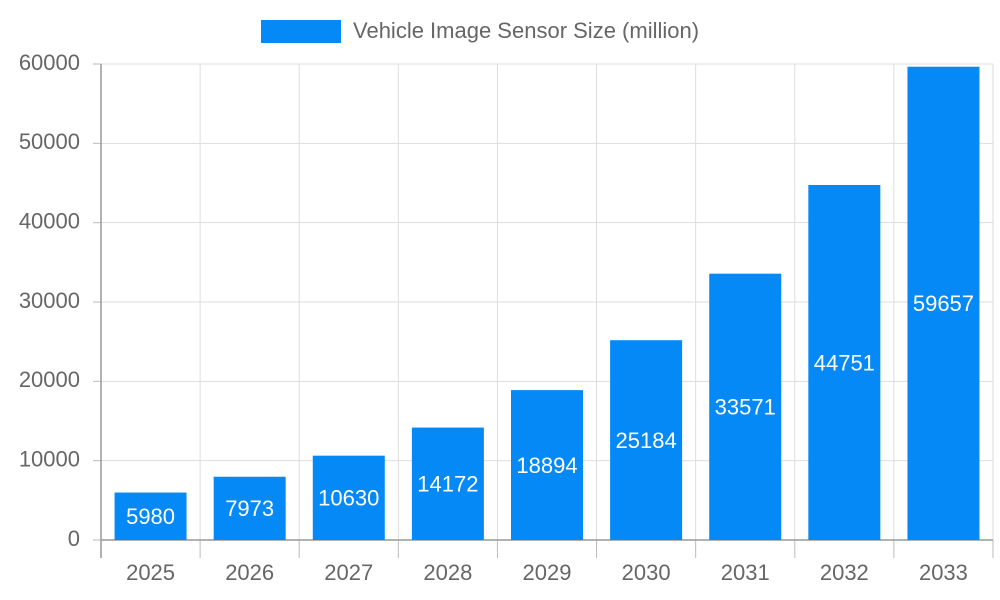  What do you see at coordinates (49, 141) in the screenshot?
I see `y-tick-label: 50000` at bounding box center [49, 141].